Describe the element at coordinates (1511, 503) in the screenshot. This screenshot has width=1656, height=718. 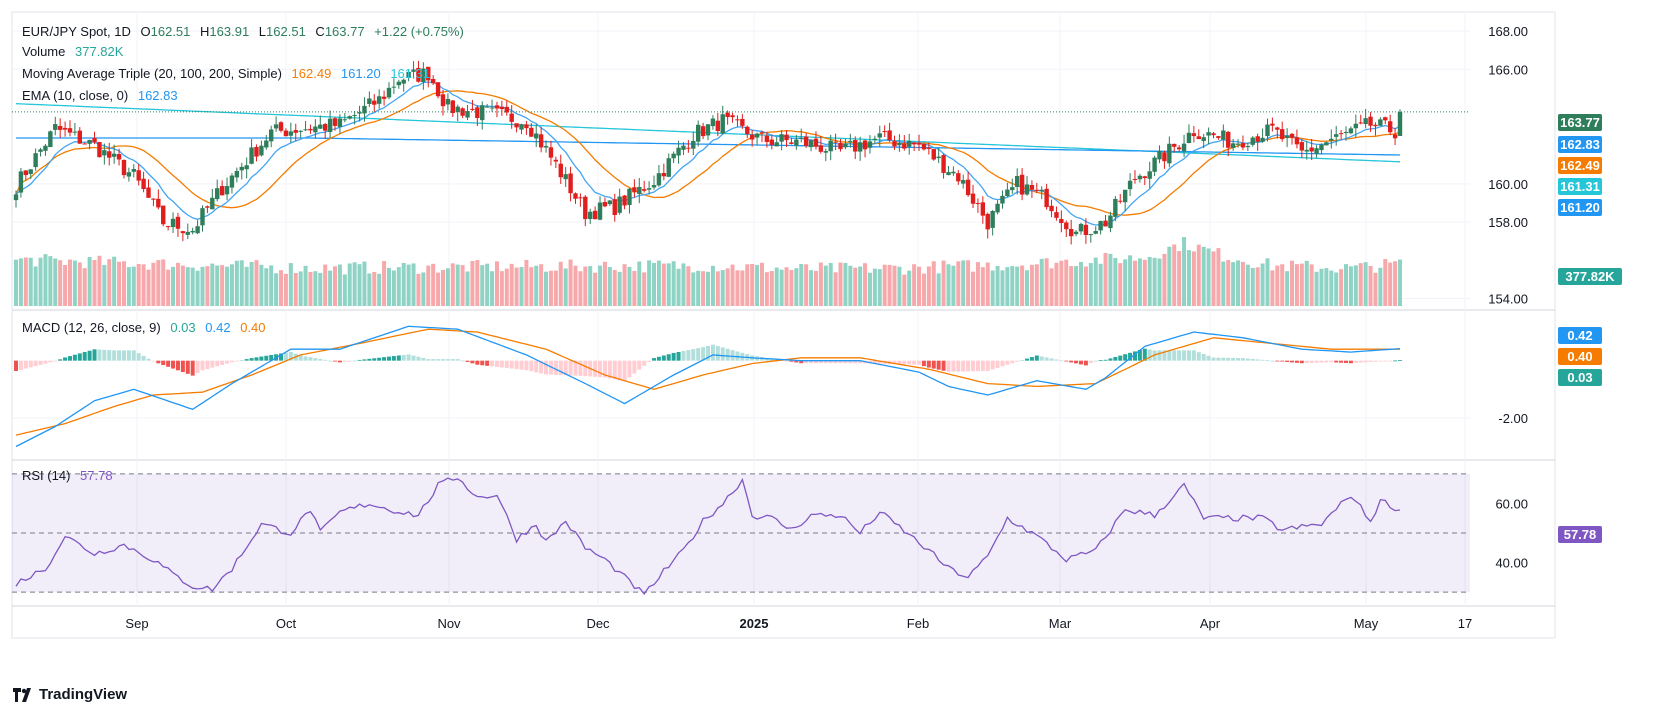
I see `rsi-axis-label-0: 60.00` at that location.